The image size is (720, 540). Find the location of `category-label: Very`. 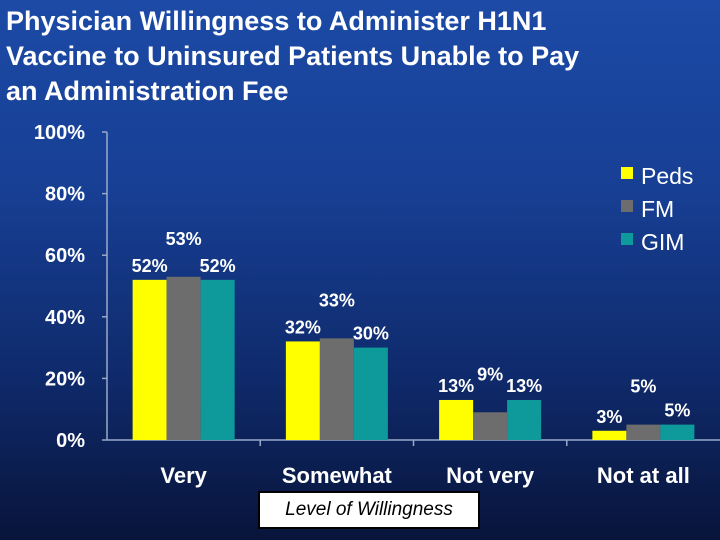

category-label: Very is located at coordinates (183, 475).